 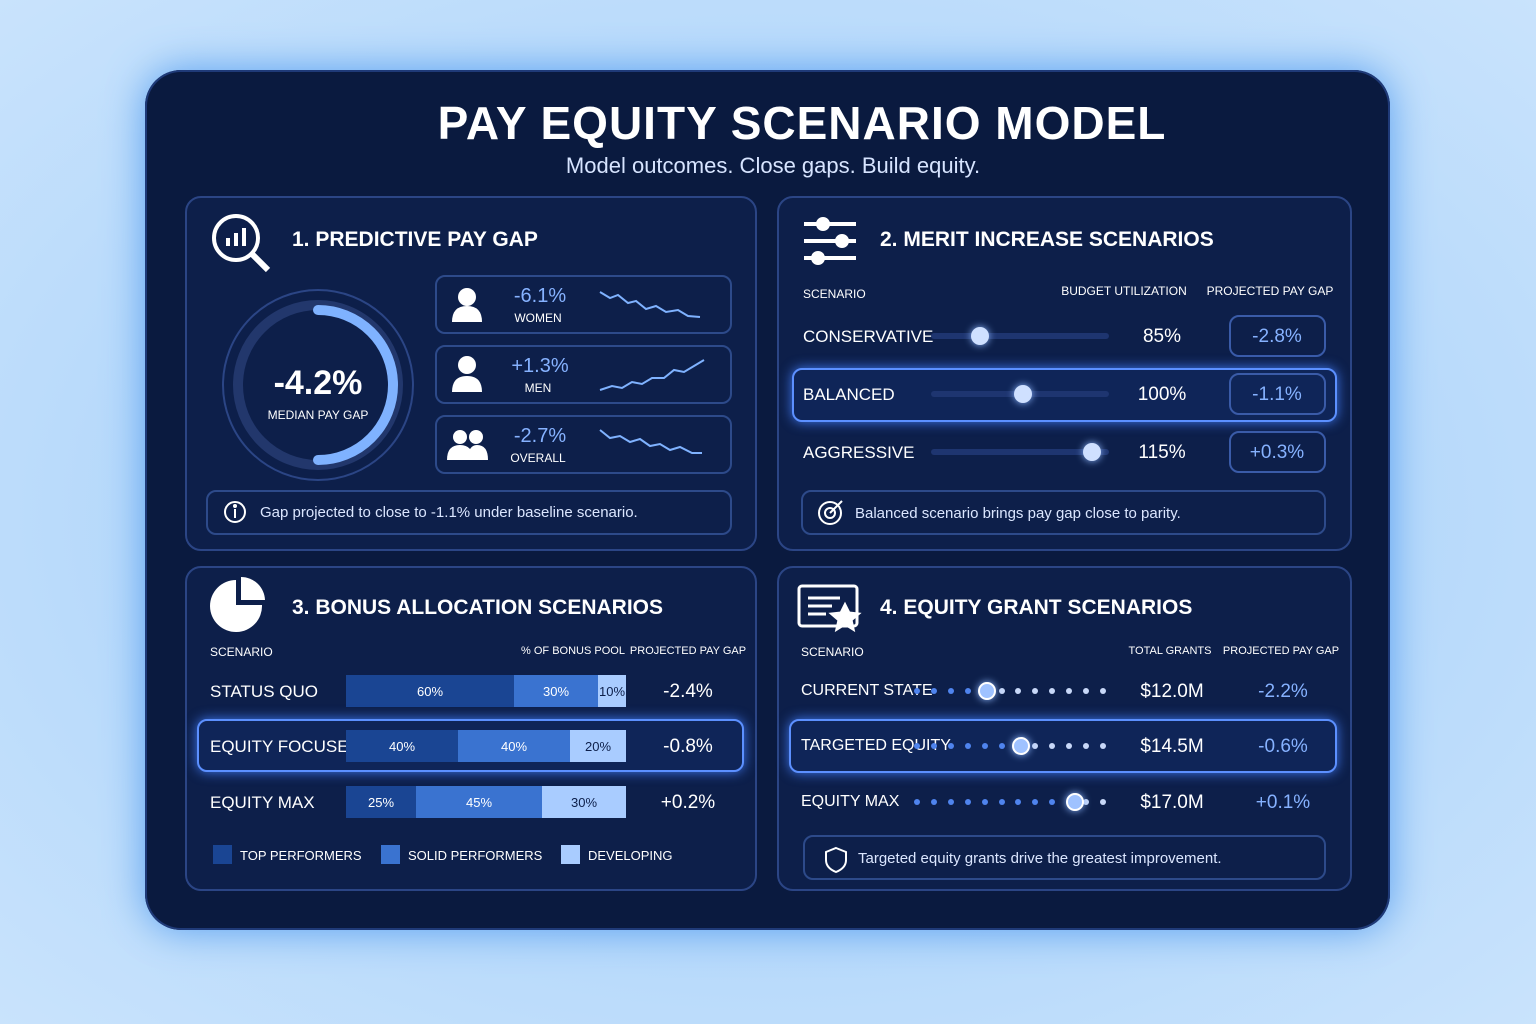 What do you see at coordinates (241, 243) in the screenshot?
I see `search-icon` at bounding box center [241, 243].